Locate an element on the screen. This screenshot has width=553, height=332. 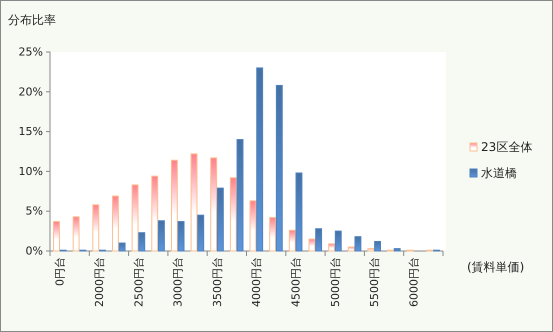
x-tick-label: 5000円台 is located at coordinates (335, 282).